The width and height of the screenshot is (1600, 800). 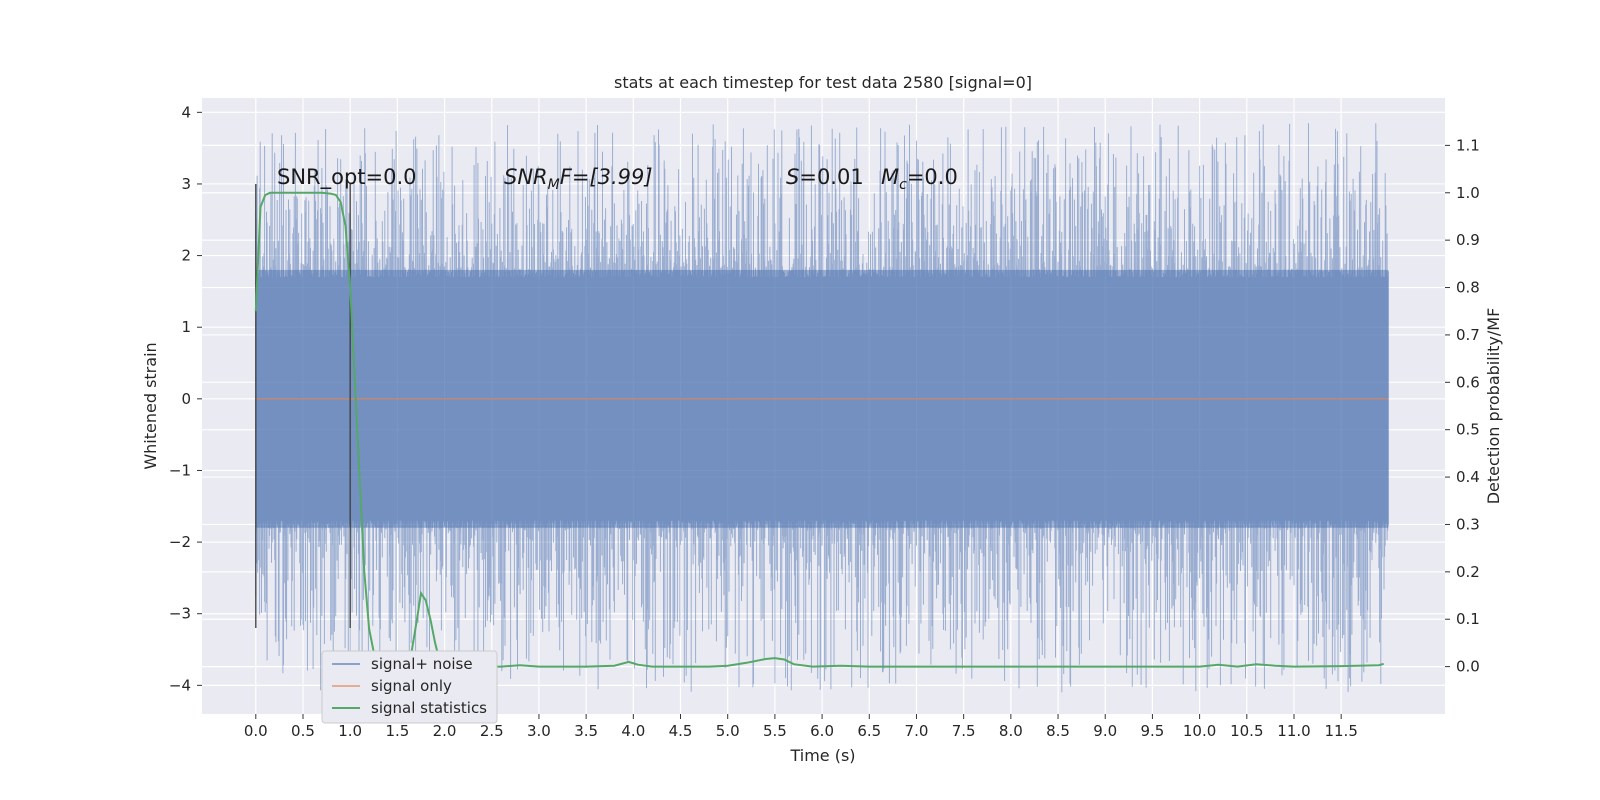 I want to click on annotation-mc-value: Mc=0.0, so click(x=919, y=179).